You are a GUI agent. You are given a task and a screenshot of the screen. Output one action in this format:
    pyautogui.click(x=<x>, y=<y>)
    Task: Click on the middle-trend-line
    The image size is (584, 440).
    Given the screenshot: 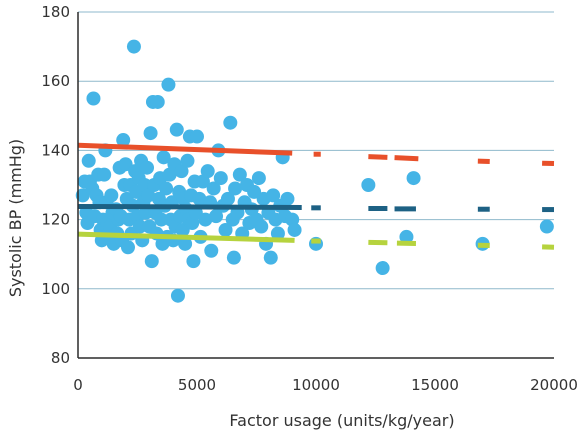 What is the action you would take?
    pyautogui.click(x=189, y=206)
    